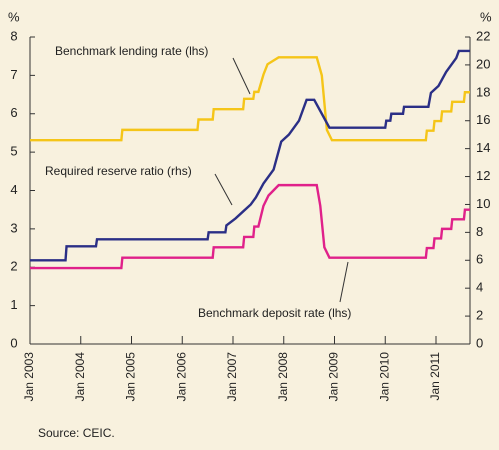 This screenshot has width=499, height=450. I want to click on y2-tick-label: 8, so click(479, 231).